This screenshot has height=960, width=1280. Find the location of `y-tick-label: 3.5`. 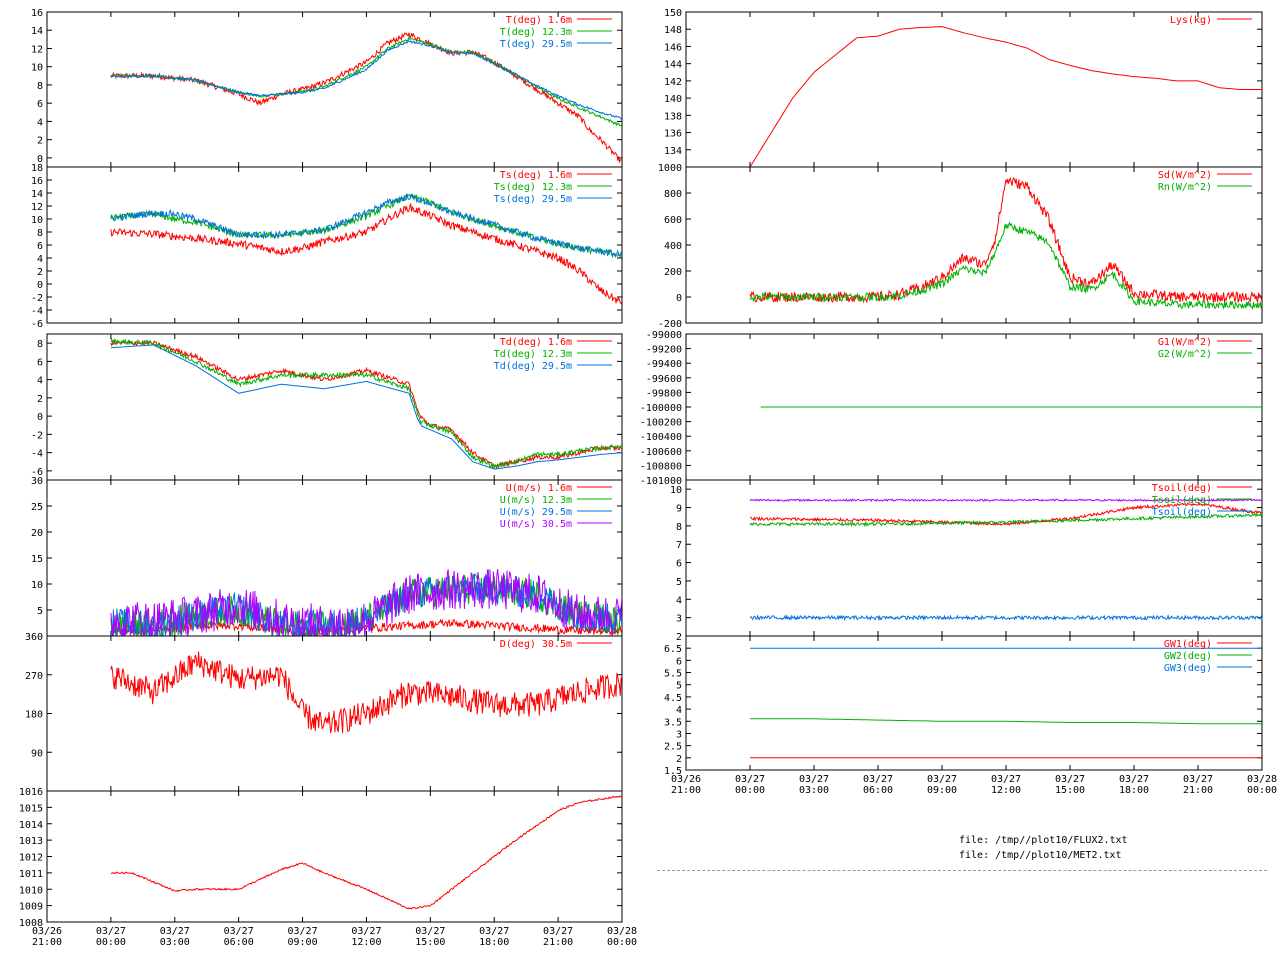

y-tick-label: 3.5 is located at coordinates (673, 722).